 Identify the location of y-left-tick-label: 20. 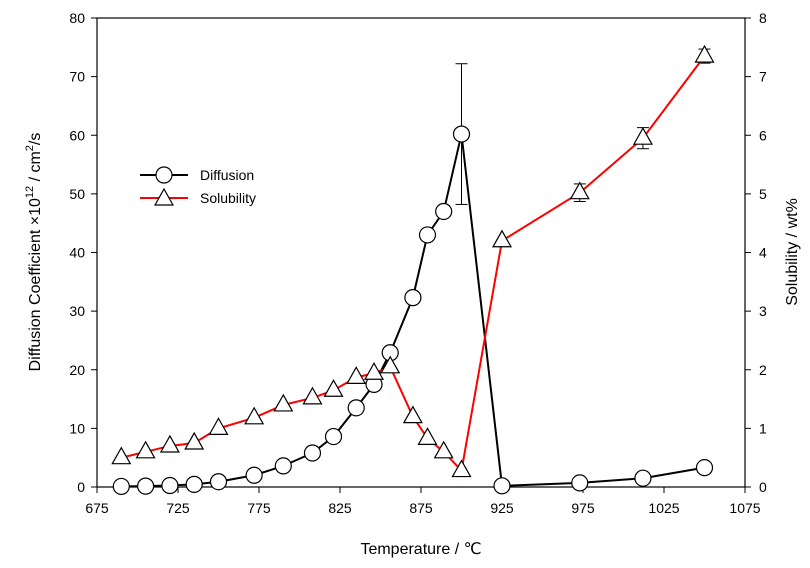
(77, 370).